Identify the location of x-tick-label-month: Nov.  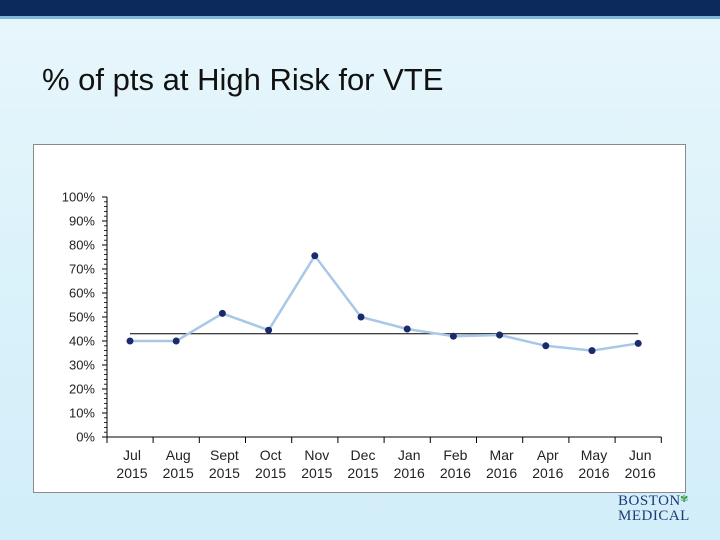
(316, 455).